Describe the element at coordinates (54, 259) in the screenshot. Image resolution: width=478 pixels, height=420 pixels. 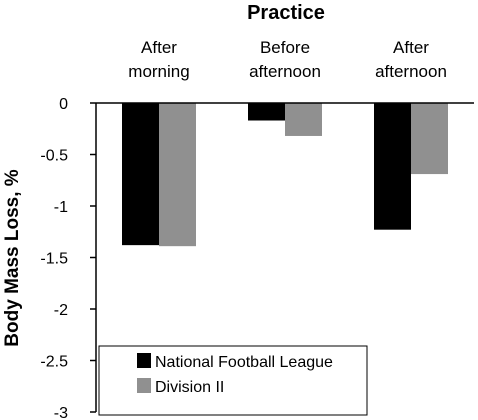
I see `y-tick-label: -1.5` at that location.